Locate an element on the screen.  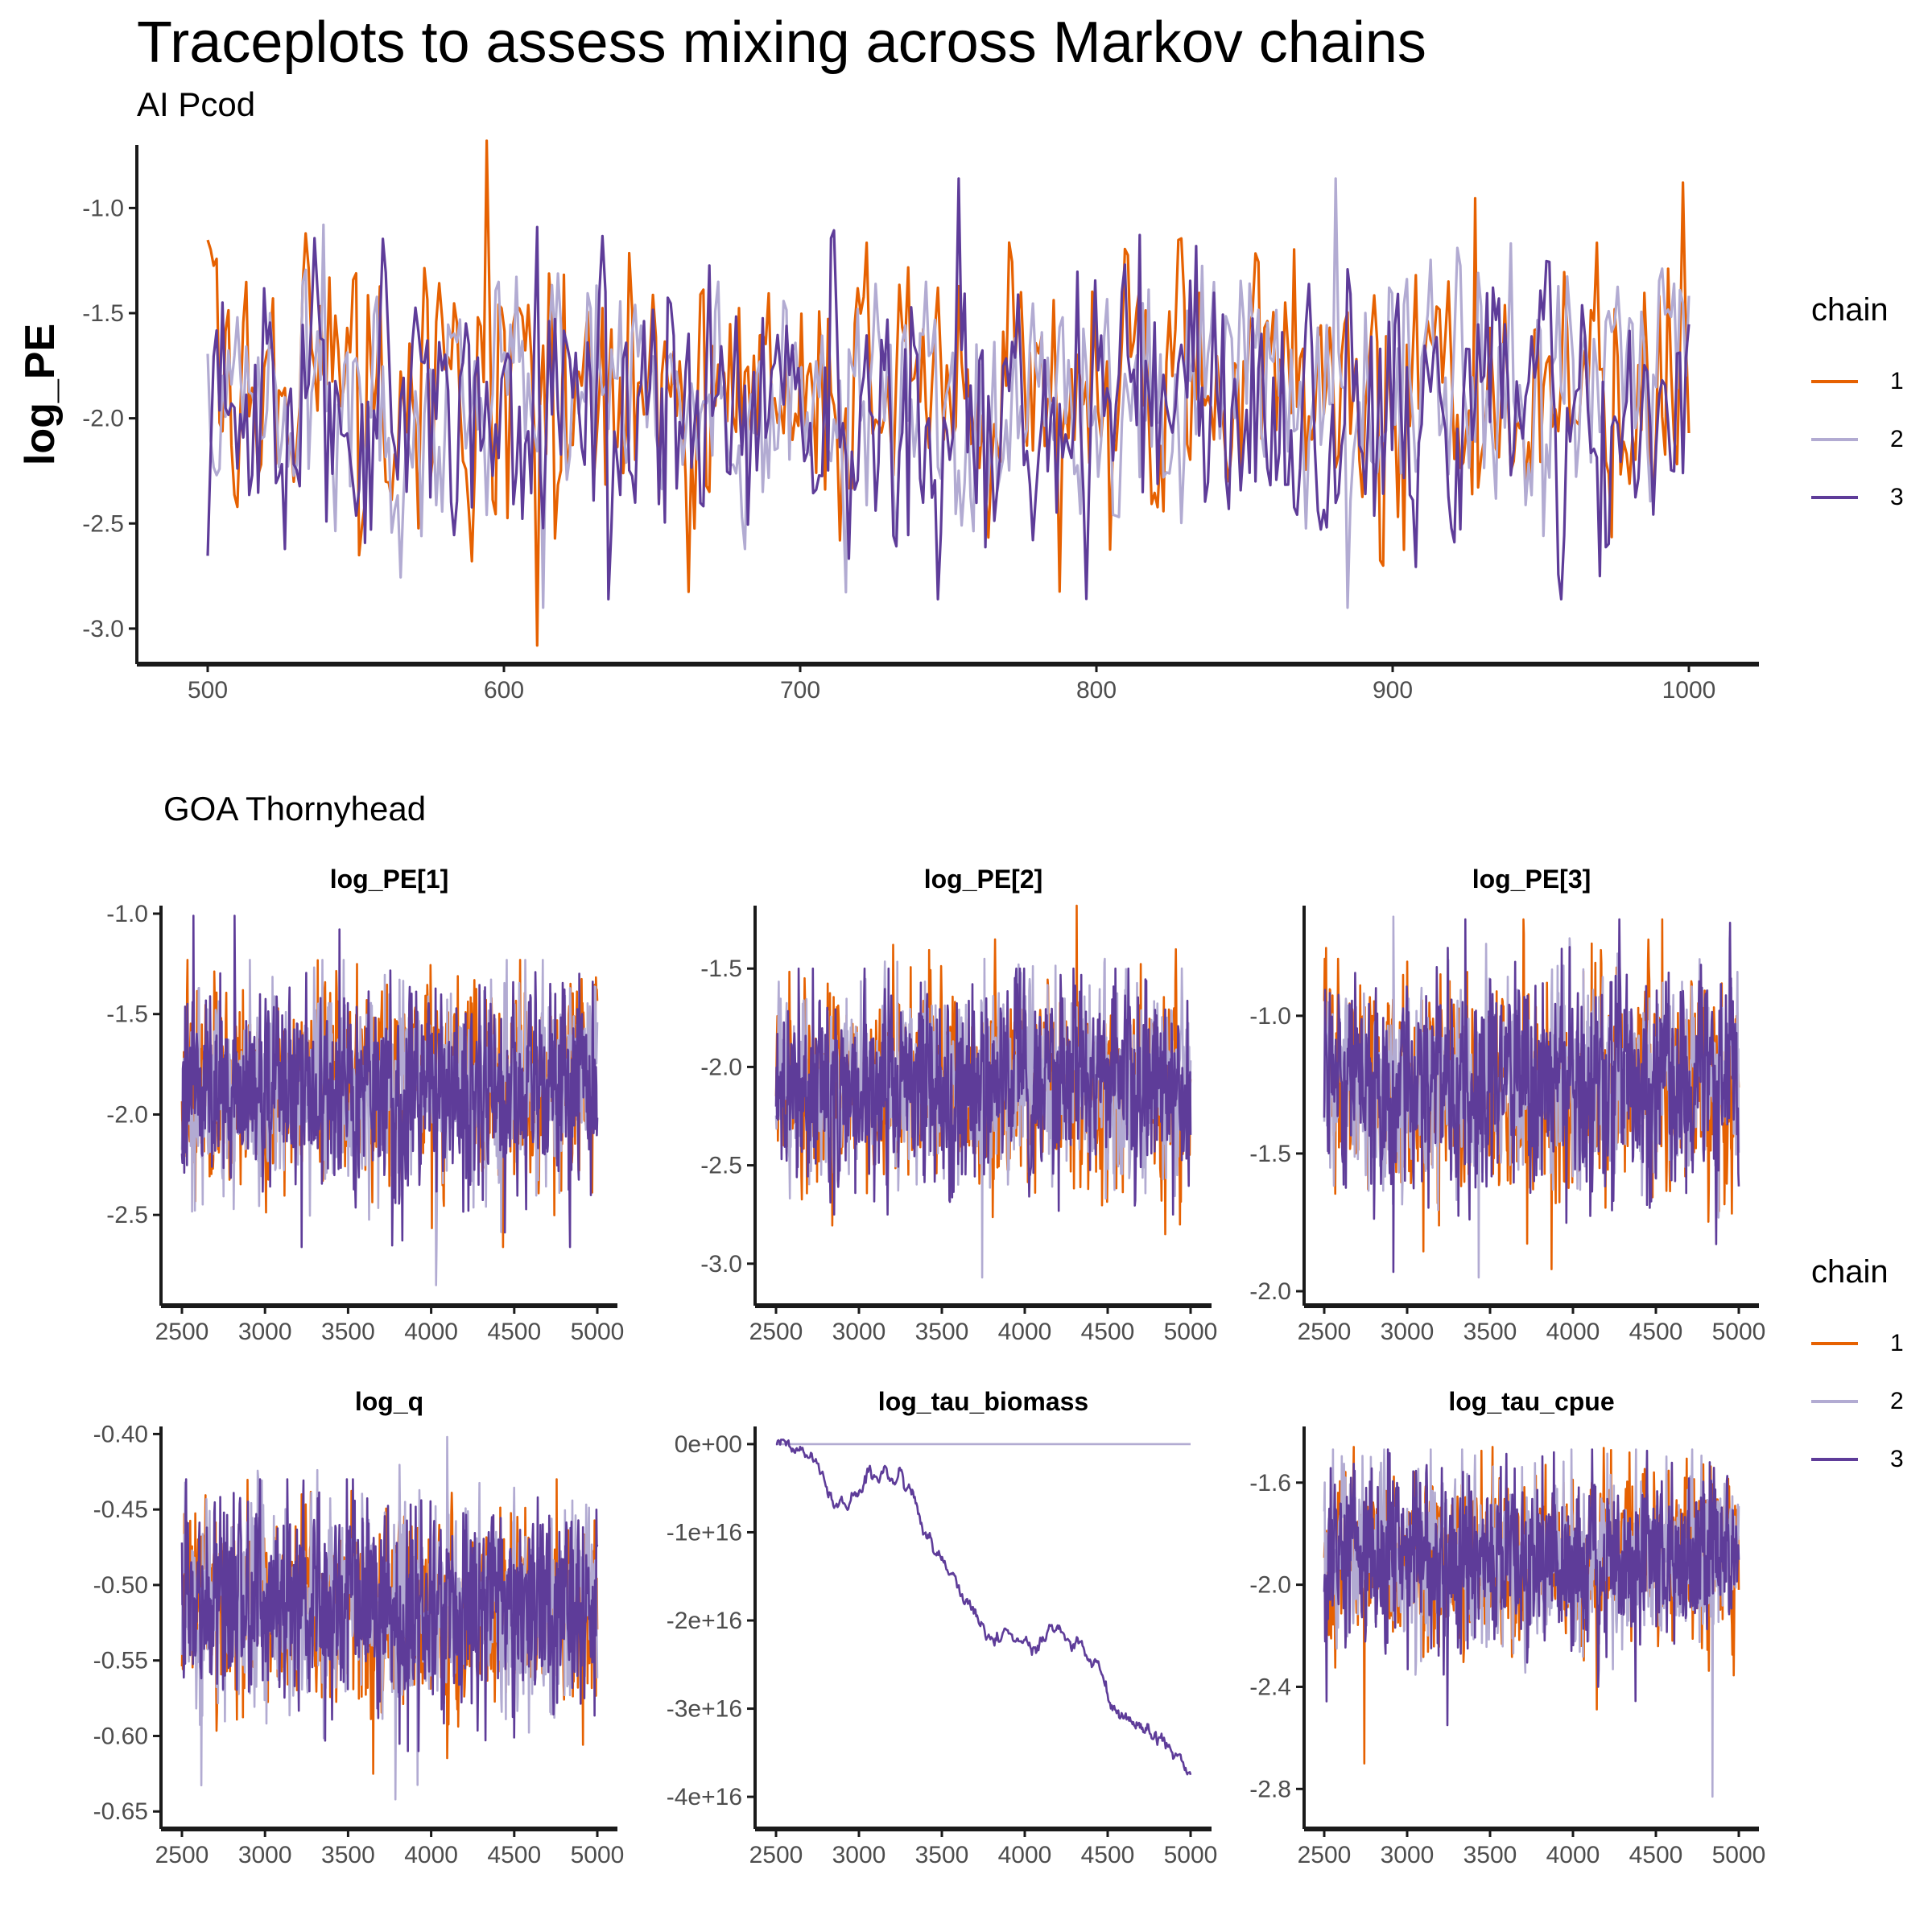
x-tick-label: 900 is located at coordinates (1393, 690).